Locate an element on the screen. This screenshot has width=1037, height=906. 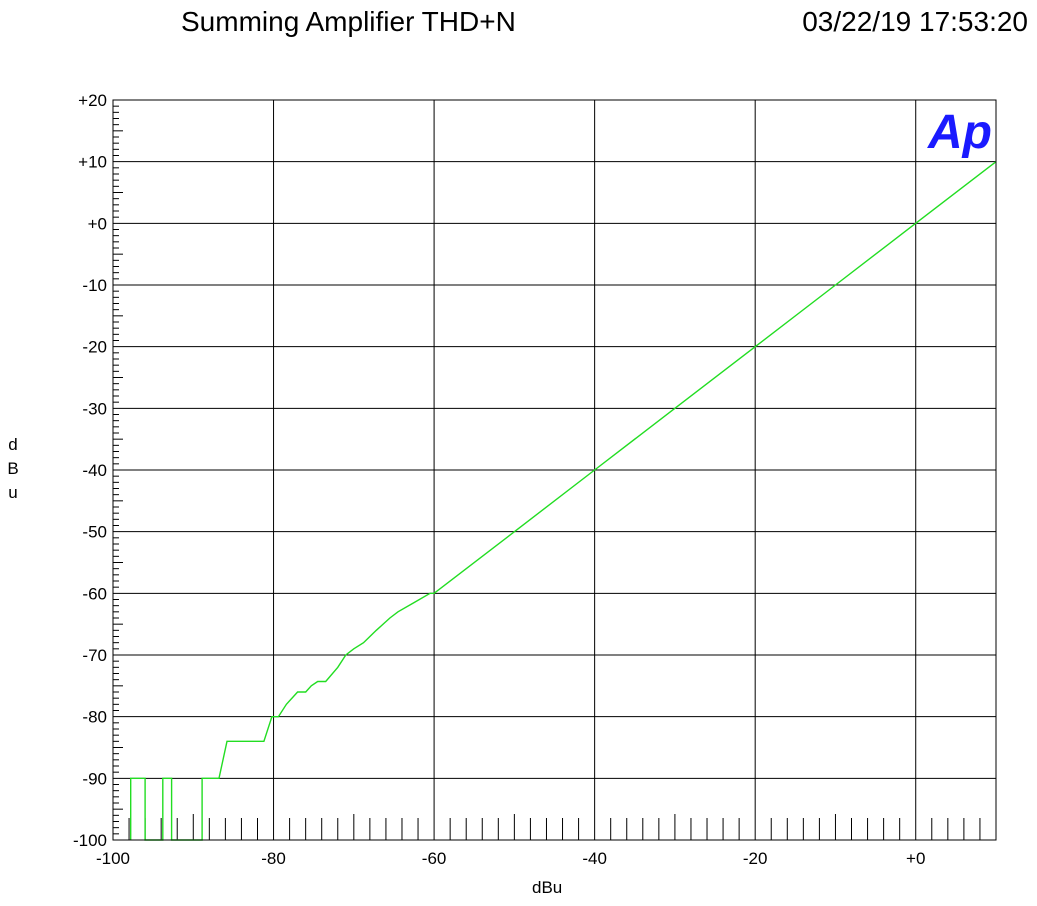
x-tick-label: -60 is located at coordinates (434, 858).